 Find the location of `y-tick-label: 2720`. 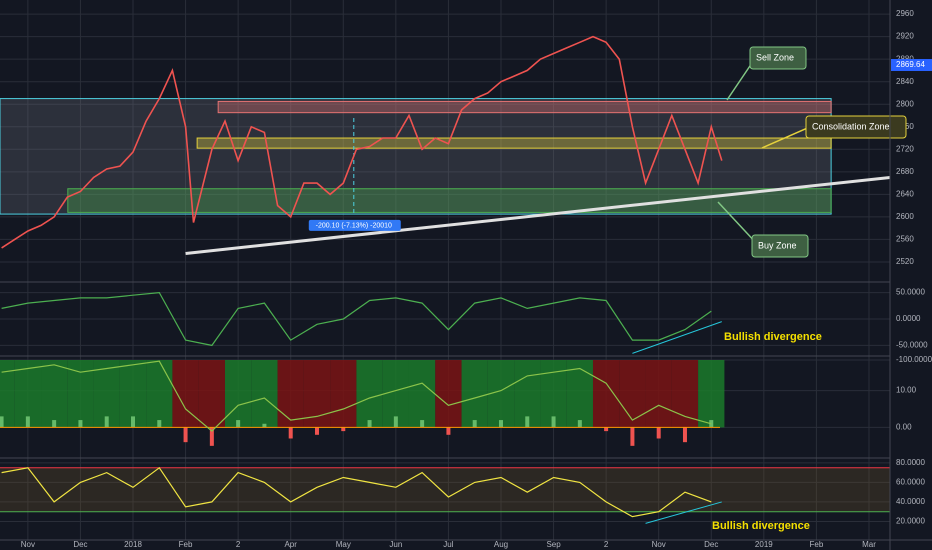

y-tick-label: 2720 is located at coordinates (905, 148).